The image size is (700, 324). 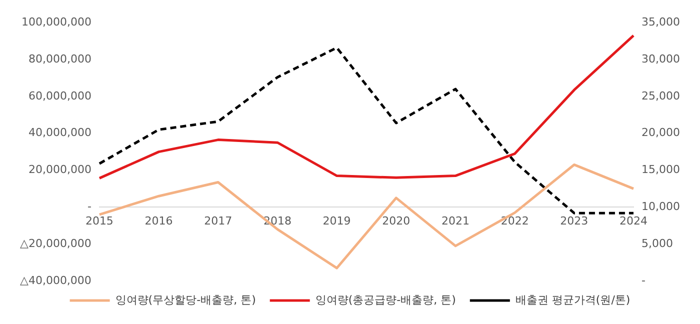 I want to click on x-tick-label: 2022, so click(x=514, y=221).